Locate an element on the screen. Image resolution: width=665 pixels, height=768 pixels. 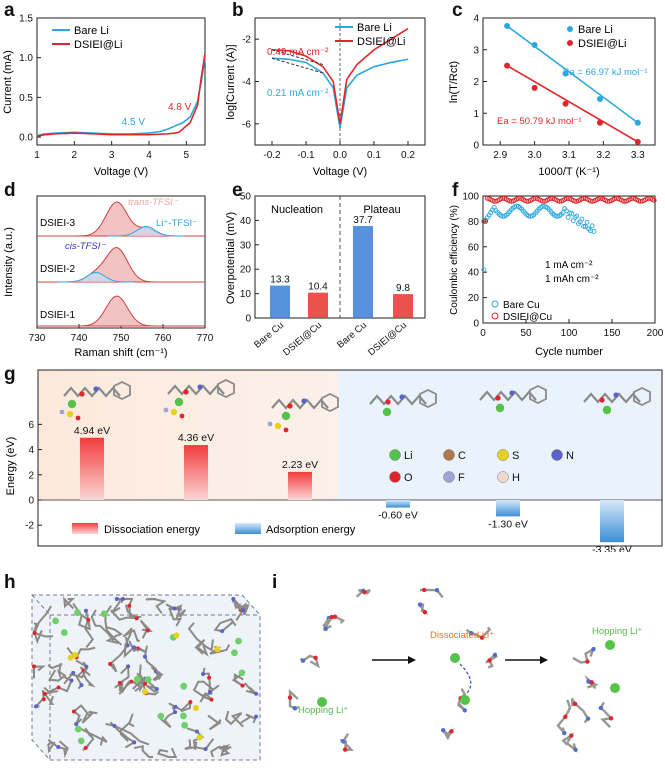
y-tick-label: 1 is located at coordinates (476, 114).